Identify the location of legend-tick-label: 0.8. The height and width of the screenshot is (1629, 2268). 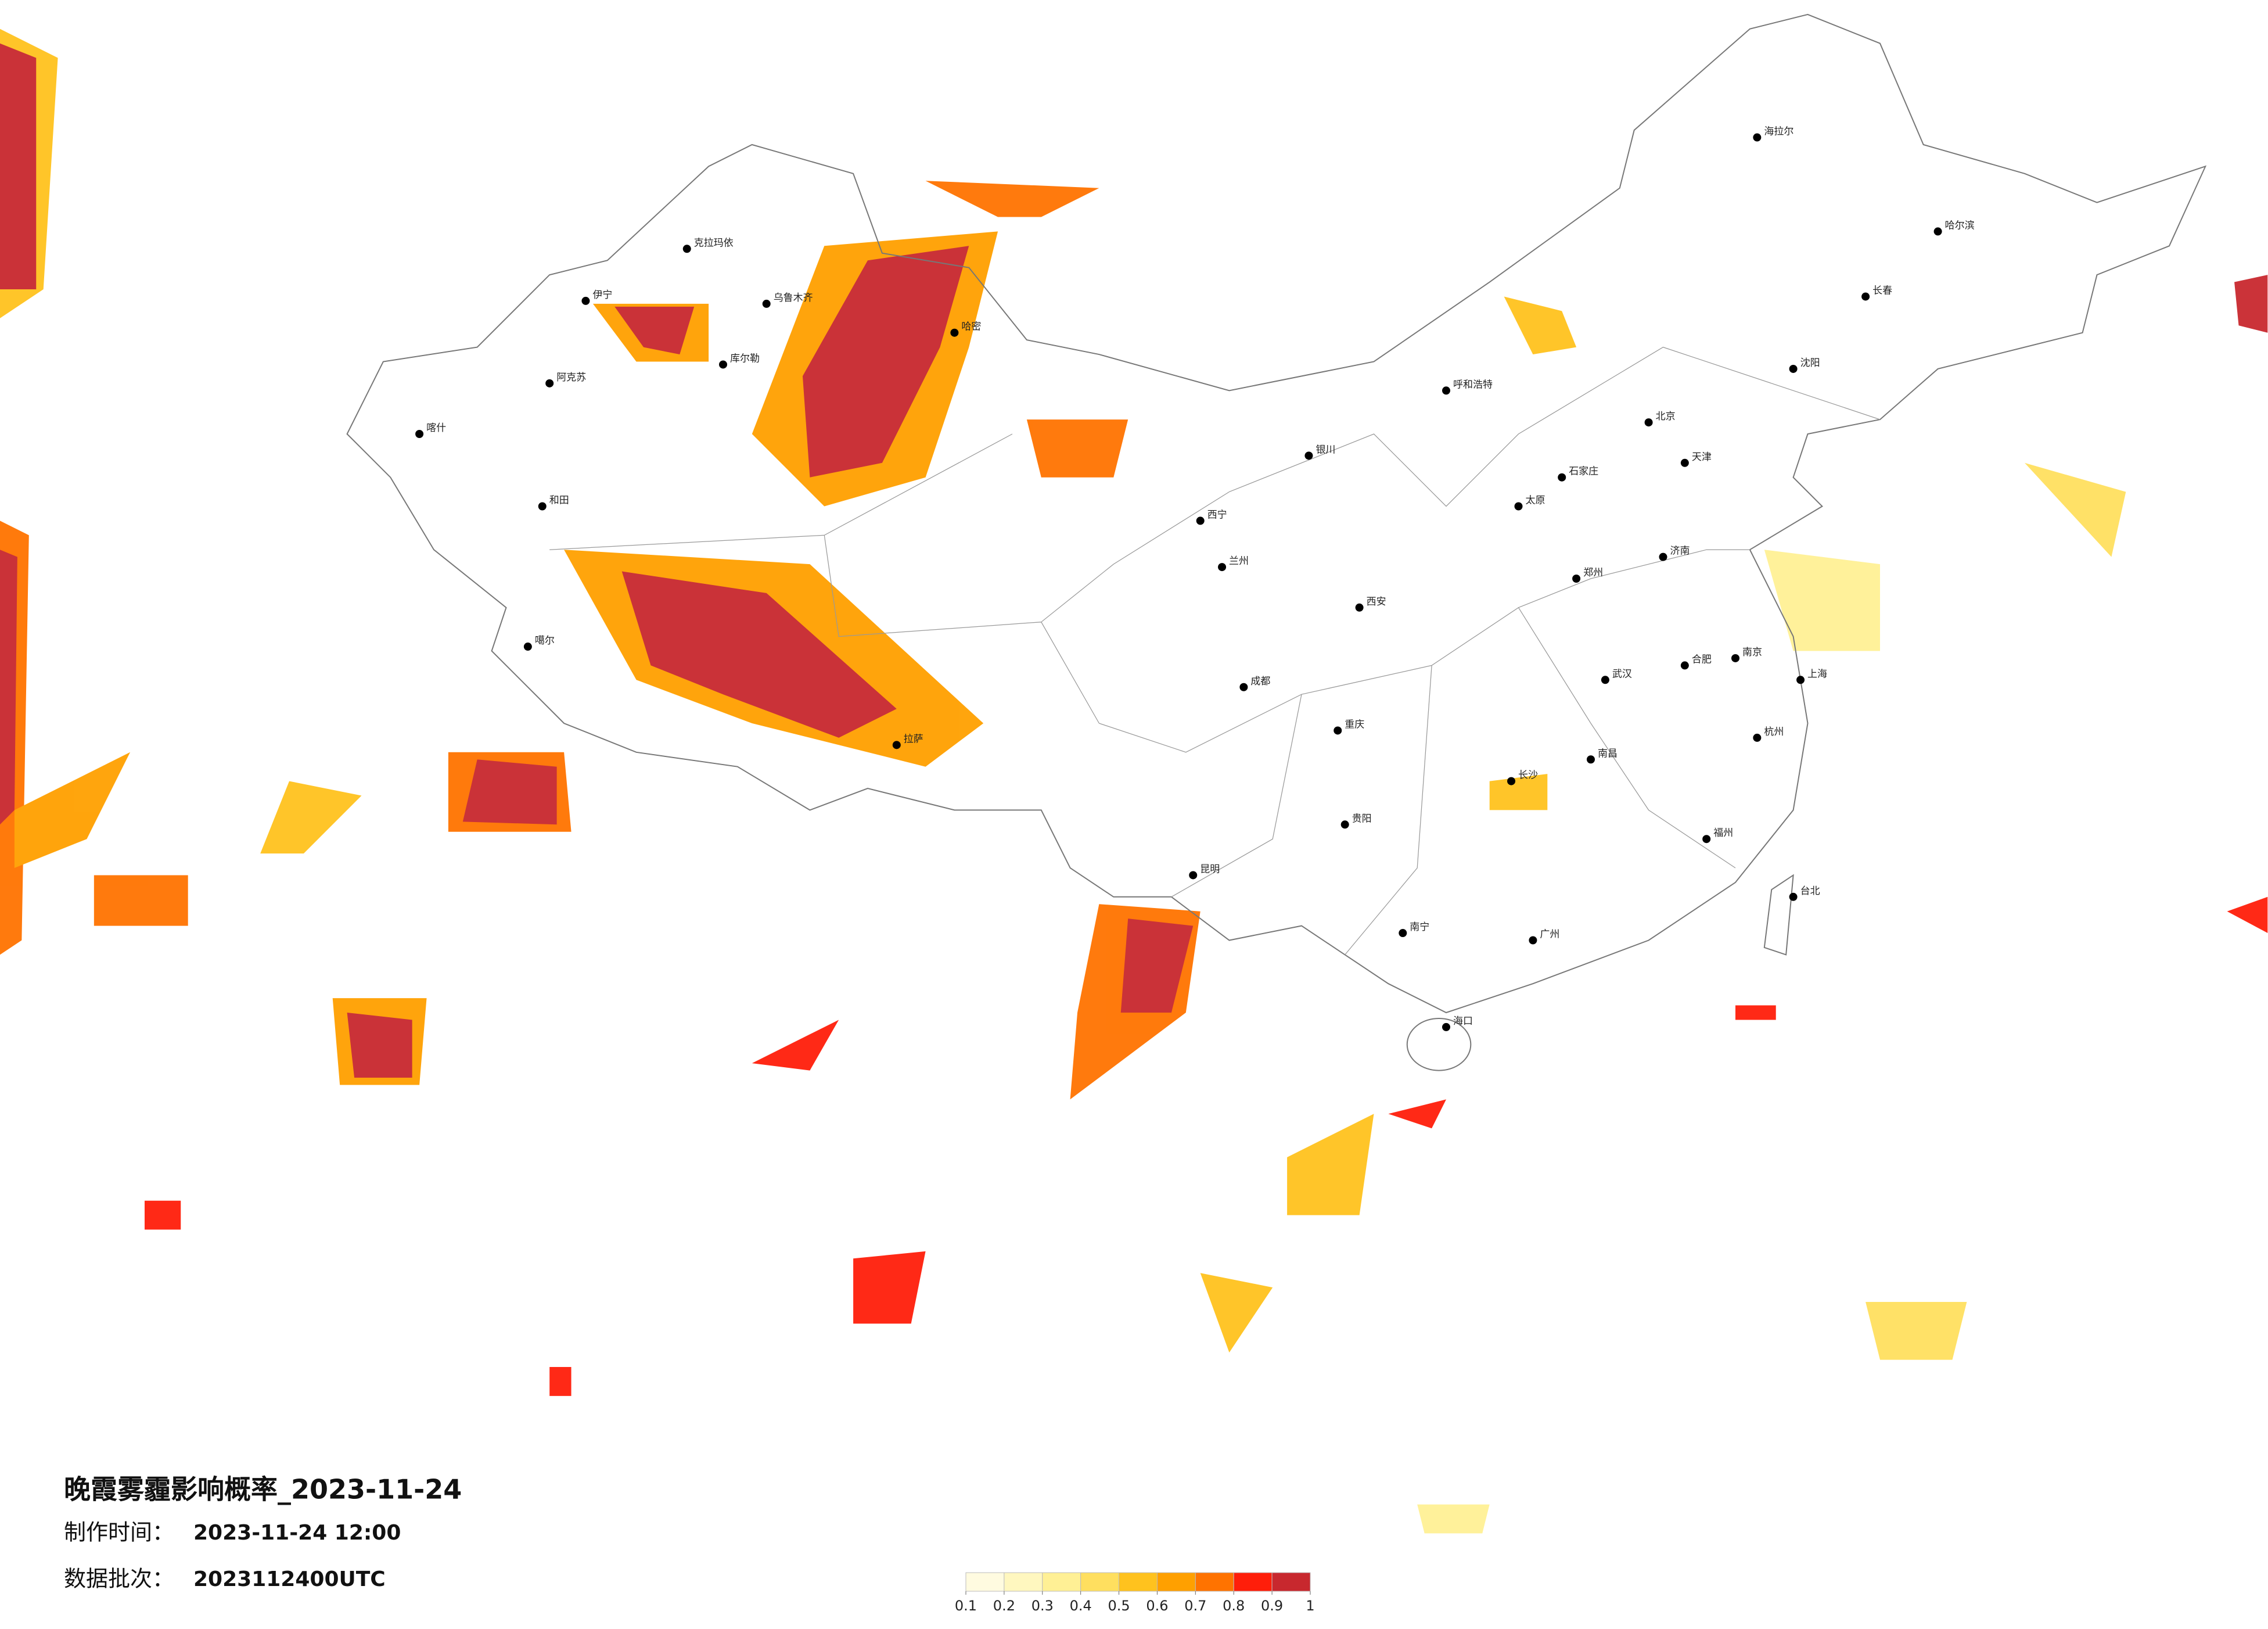
(1234, 1606).